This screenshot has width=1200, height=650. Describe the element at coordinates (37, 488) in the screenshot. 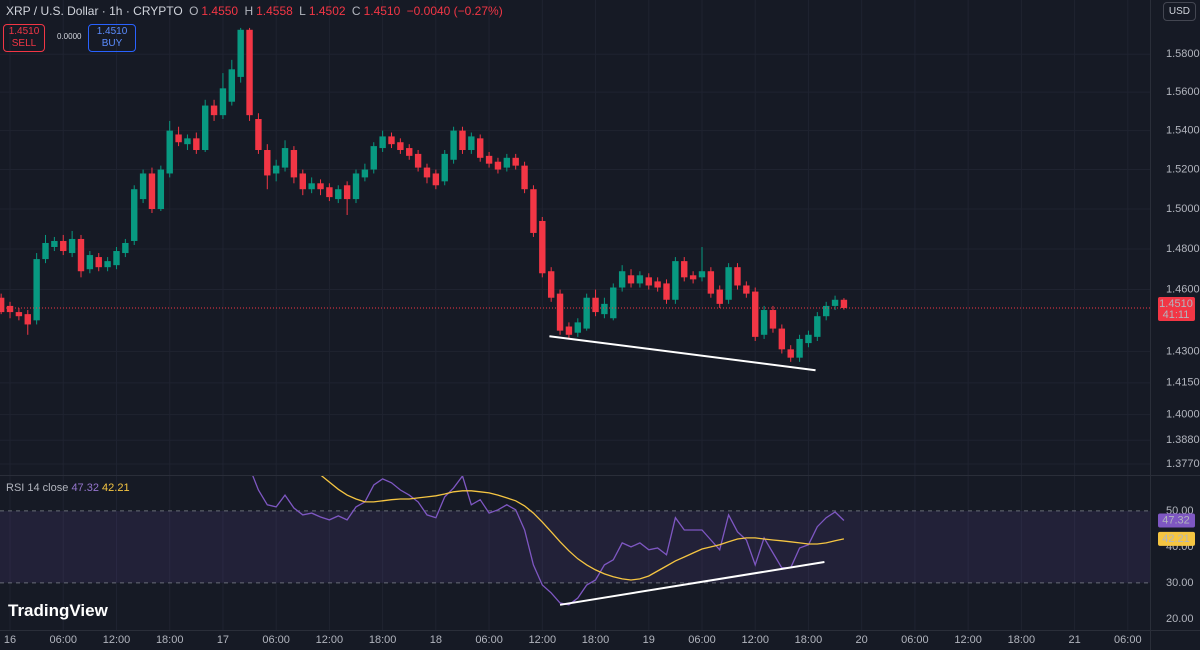

I see `rsi-title: RSI 14 close` at that location.